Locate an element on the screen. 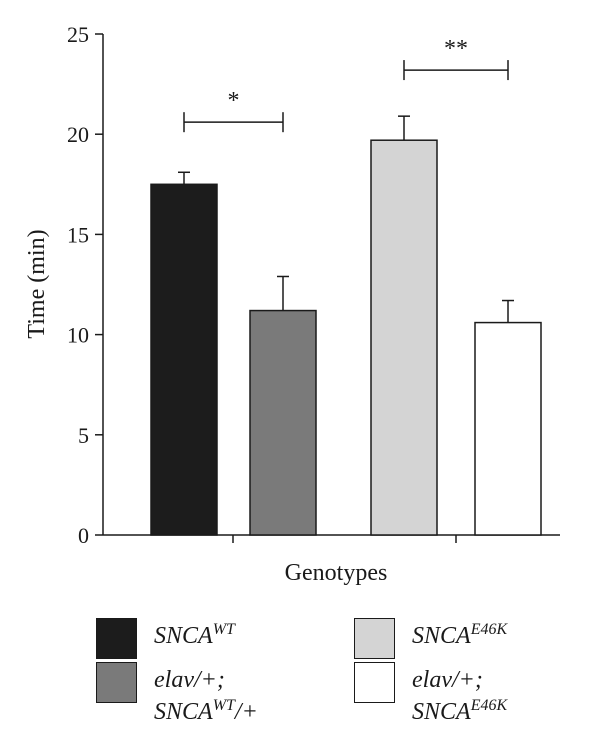  y-tick-label: 20 is located at coordinates (78, 134).